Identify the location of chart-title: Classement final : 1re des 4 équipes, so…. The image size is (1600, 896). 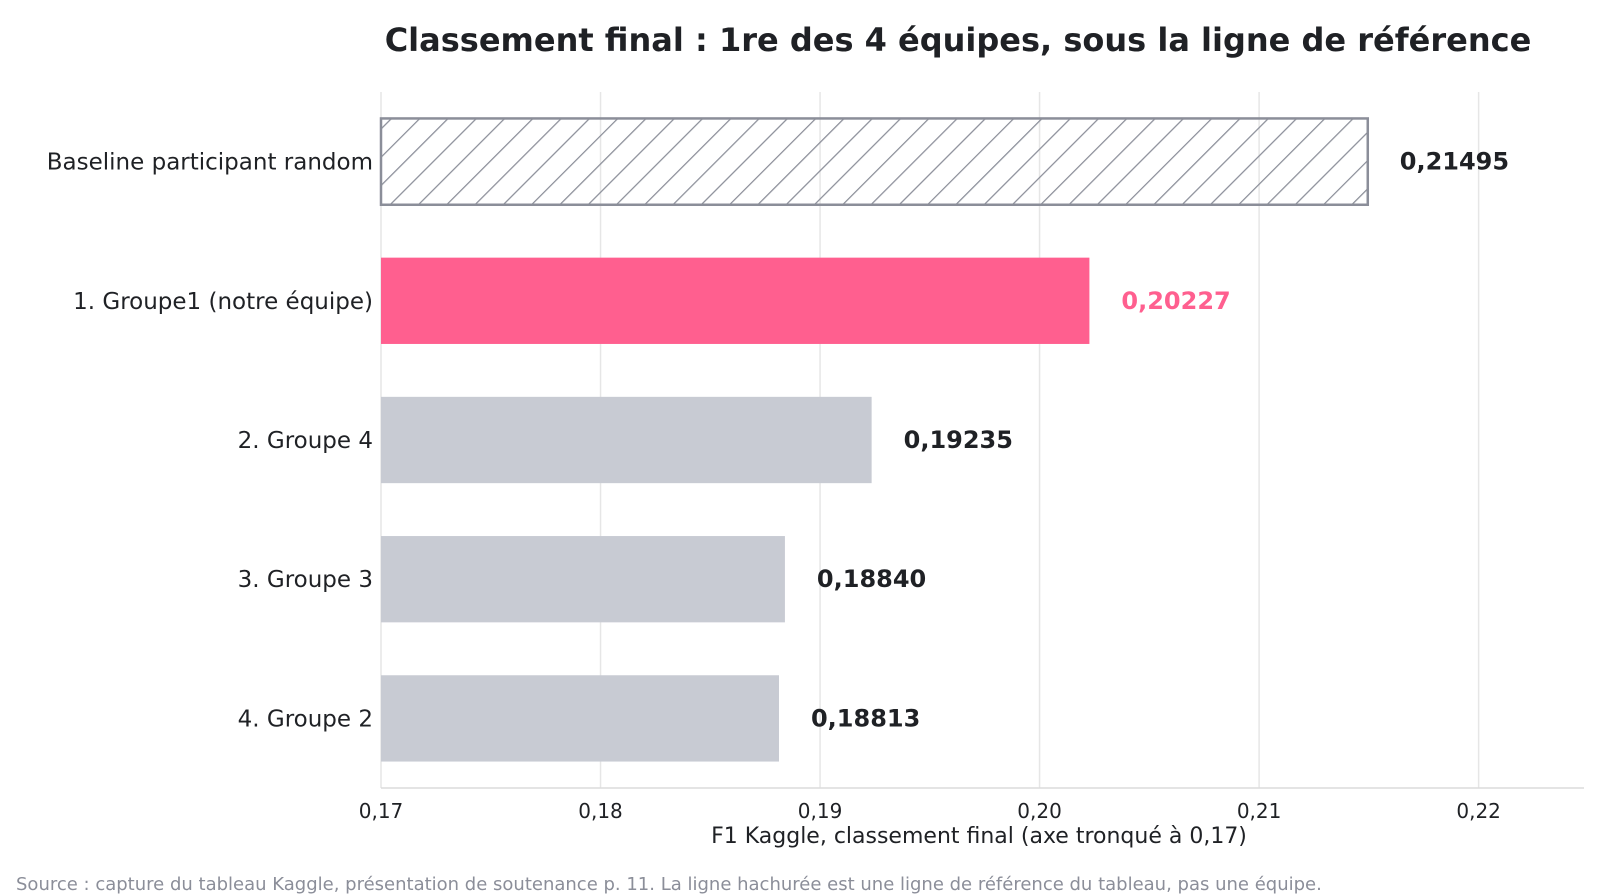
(958, 40).